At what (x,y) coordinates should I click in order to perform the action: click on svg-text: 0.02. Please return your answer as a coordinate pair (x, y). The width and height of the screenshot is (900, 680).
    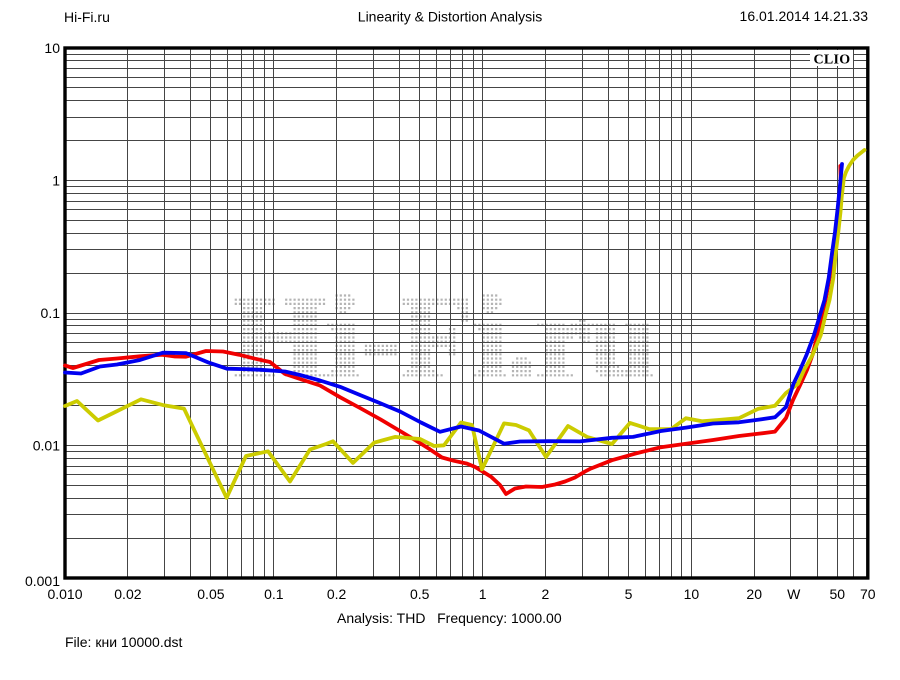
    Looking at the image, I should click on (127, 594).